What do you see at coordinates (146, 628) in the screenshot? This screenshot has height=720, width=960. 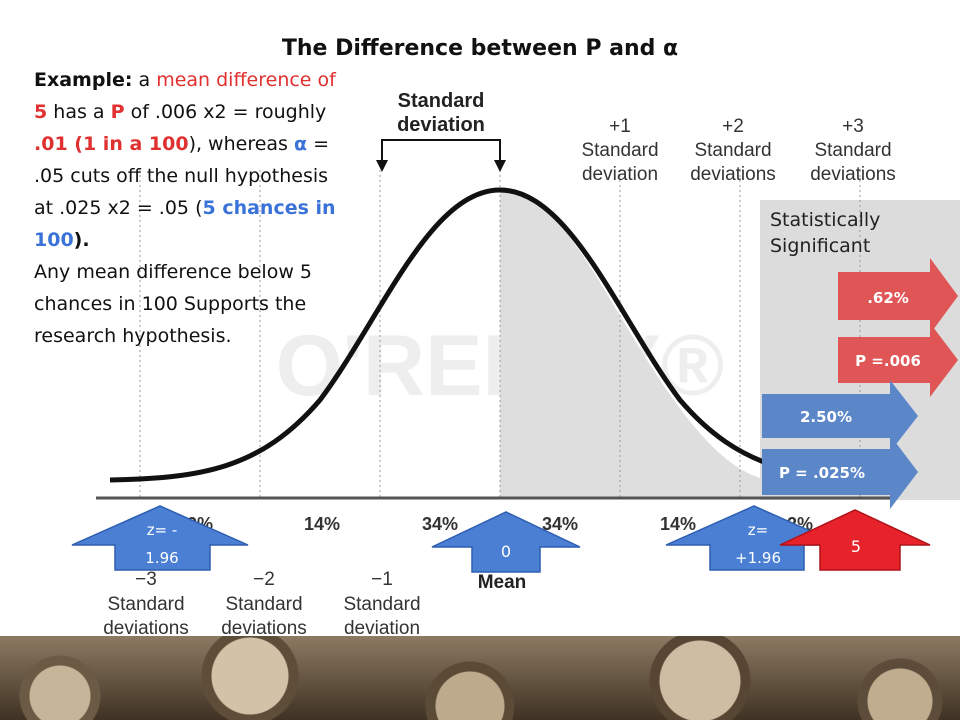 I see `sd-minus3-line2: deviations` at bounding box center [146, 628].